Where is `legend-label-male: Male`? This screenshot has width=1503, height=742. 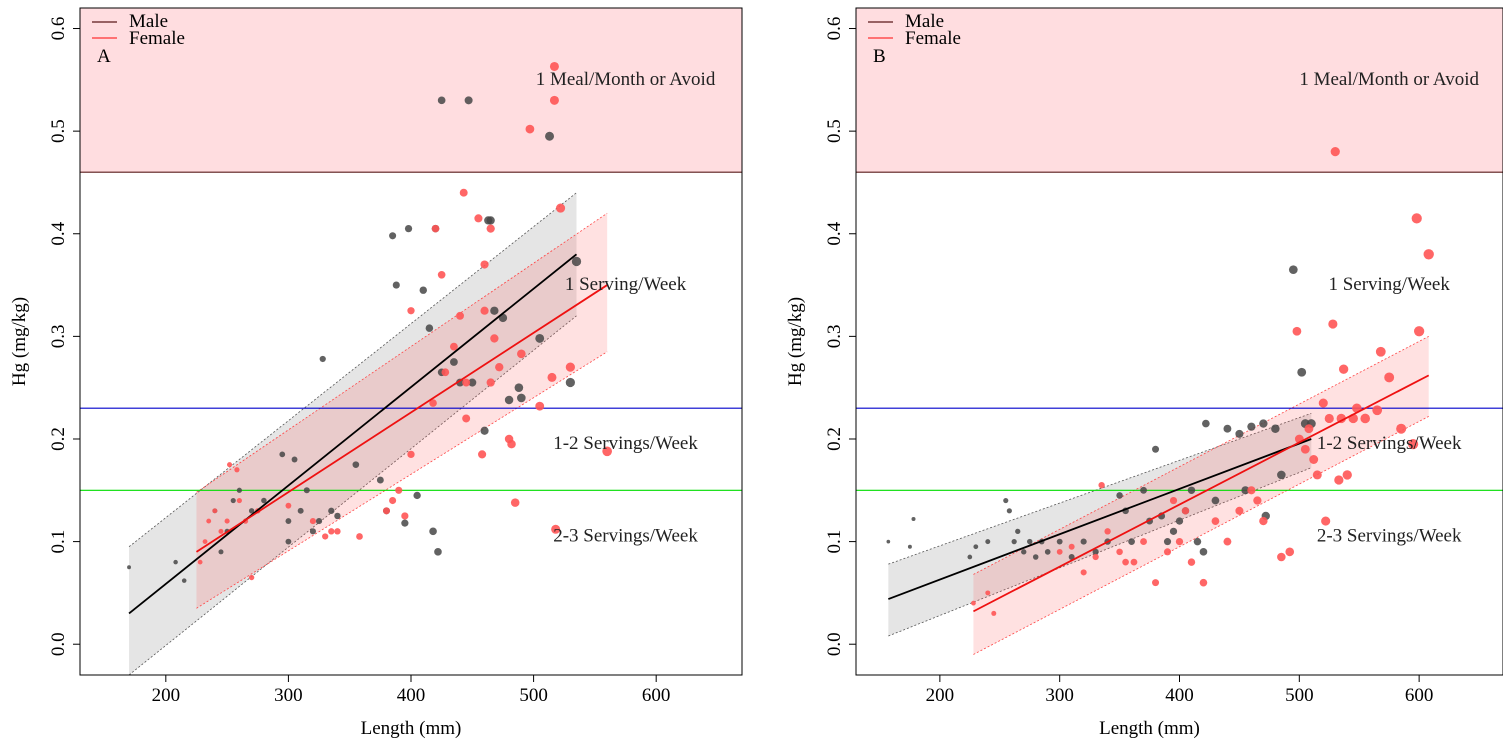
legend-label-male: Male is located at coordinates (924, 21).